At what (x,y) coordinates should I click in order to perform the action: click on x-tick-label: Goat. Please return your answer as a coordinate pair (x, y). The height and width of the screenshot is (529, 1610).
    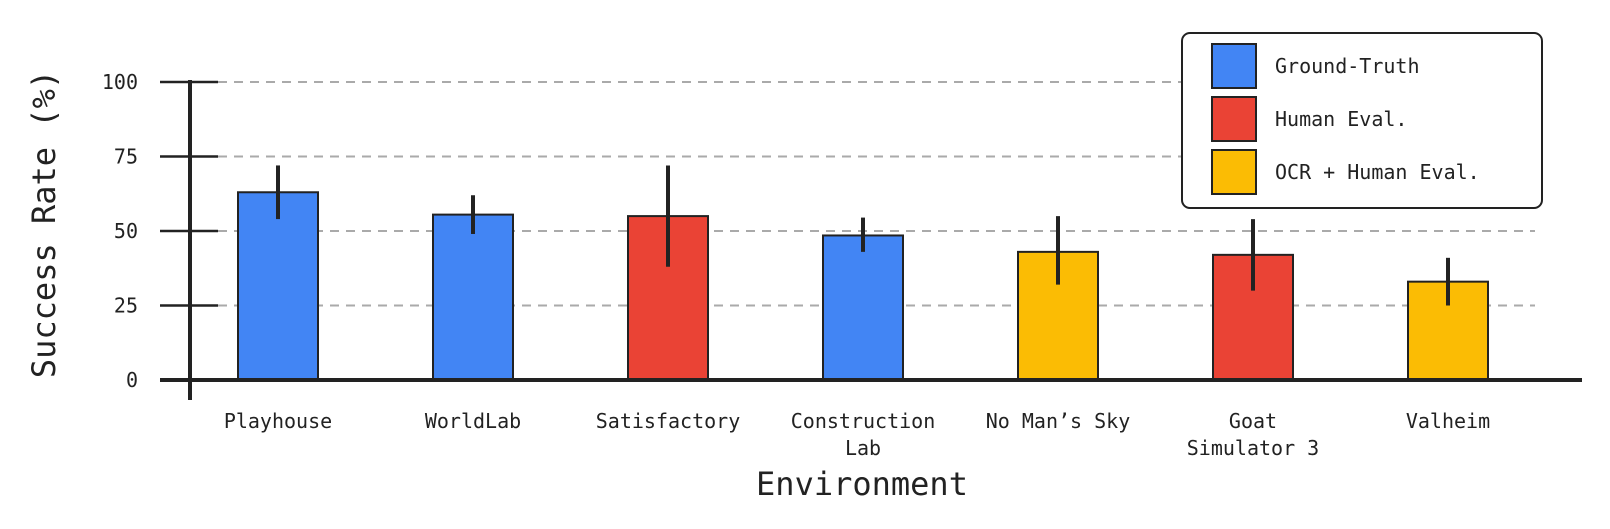
    Looking at the image, I should click on (1253, 421).